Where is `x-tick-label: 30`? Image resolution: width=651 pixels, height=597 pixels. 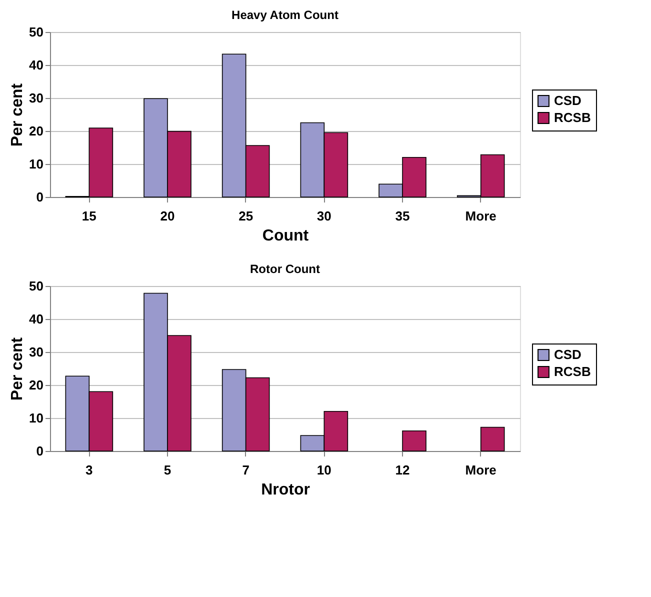
x-tick-label: 30 is located at coordinates (324, 216).